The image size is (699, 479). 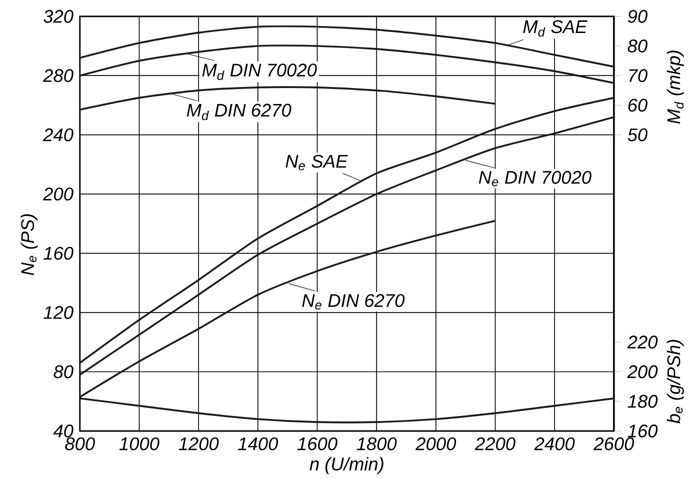 What do you see at coordinates (239, 112) in the screenshot?
I see `series-label: M$_{d}$ DIN 6270` at bounding box center [239, 112].